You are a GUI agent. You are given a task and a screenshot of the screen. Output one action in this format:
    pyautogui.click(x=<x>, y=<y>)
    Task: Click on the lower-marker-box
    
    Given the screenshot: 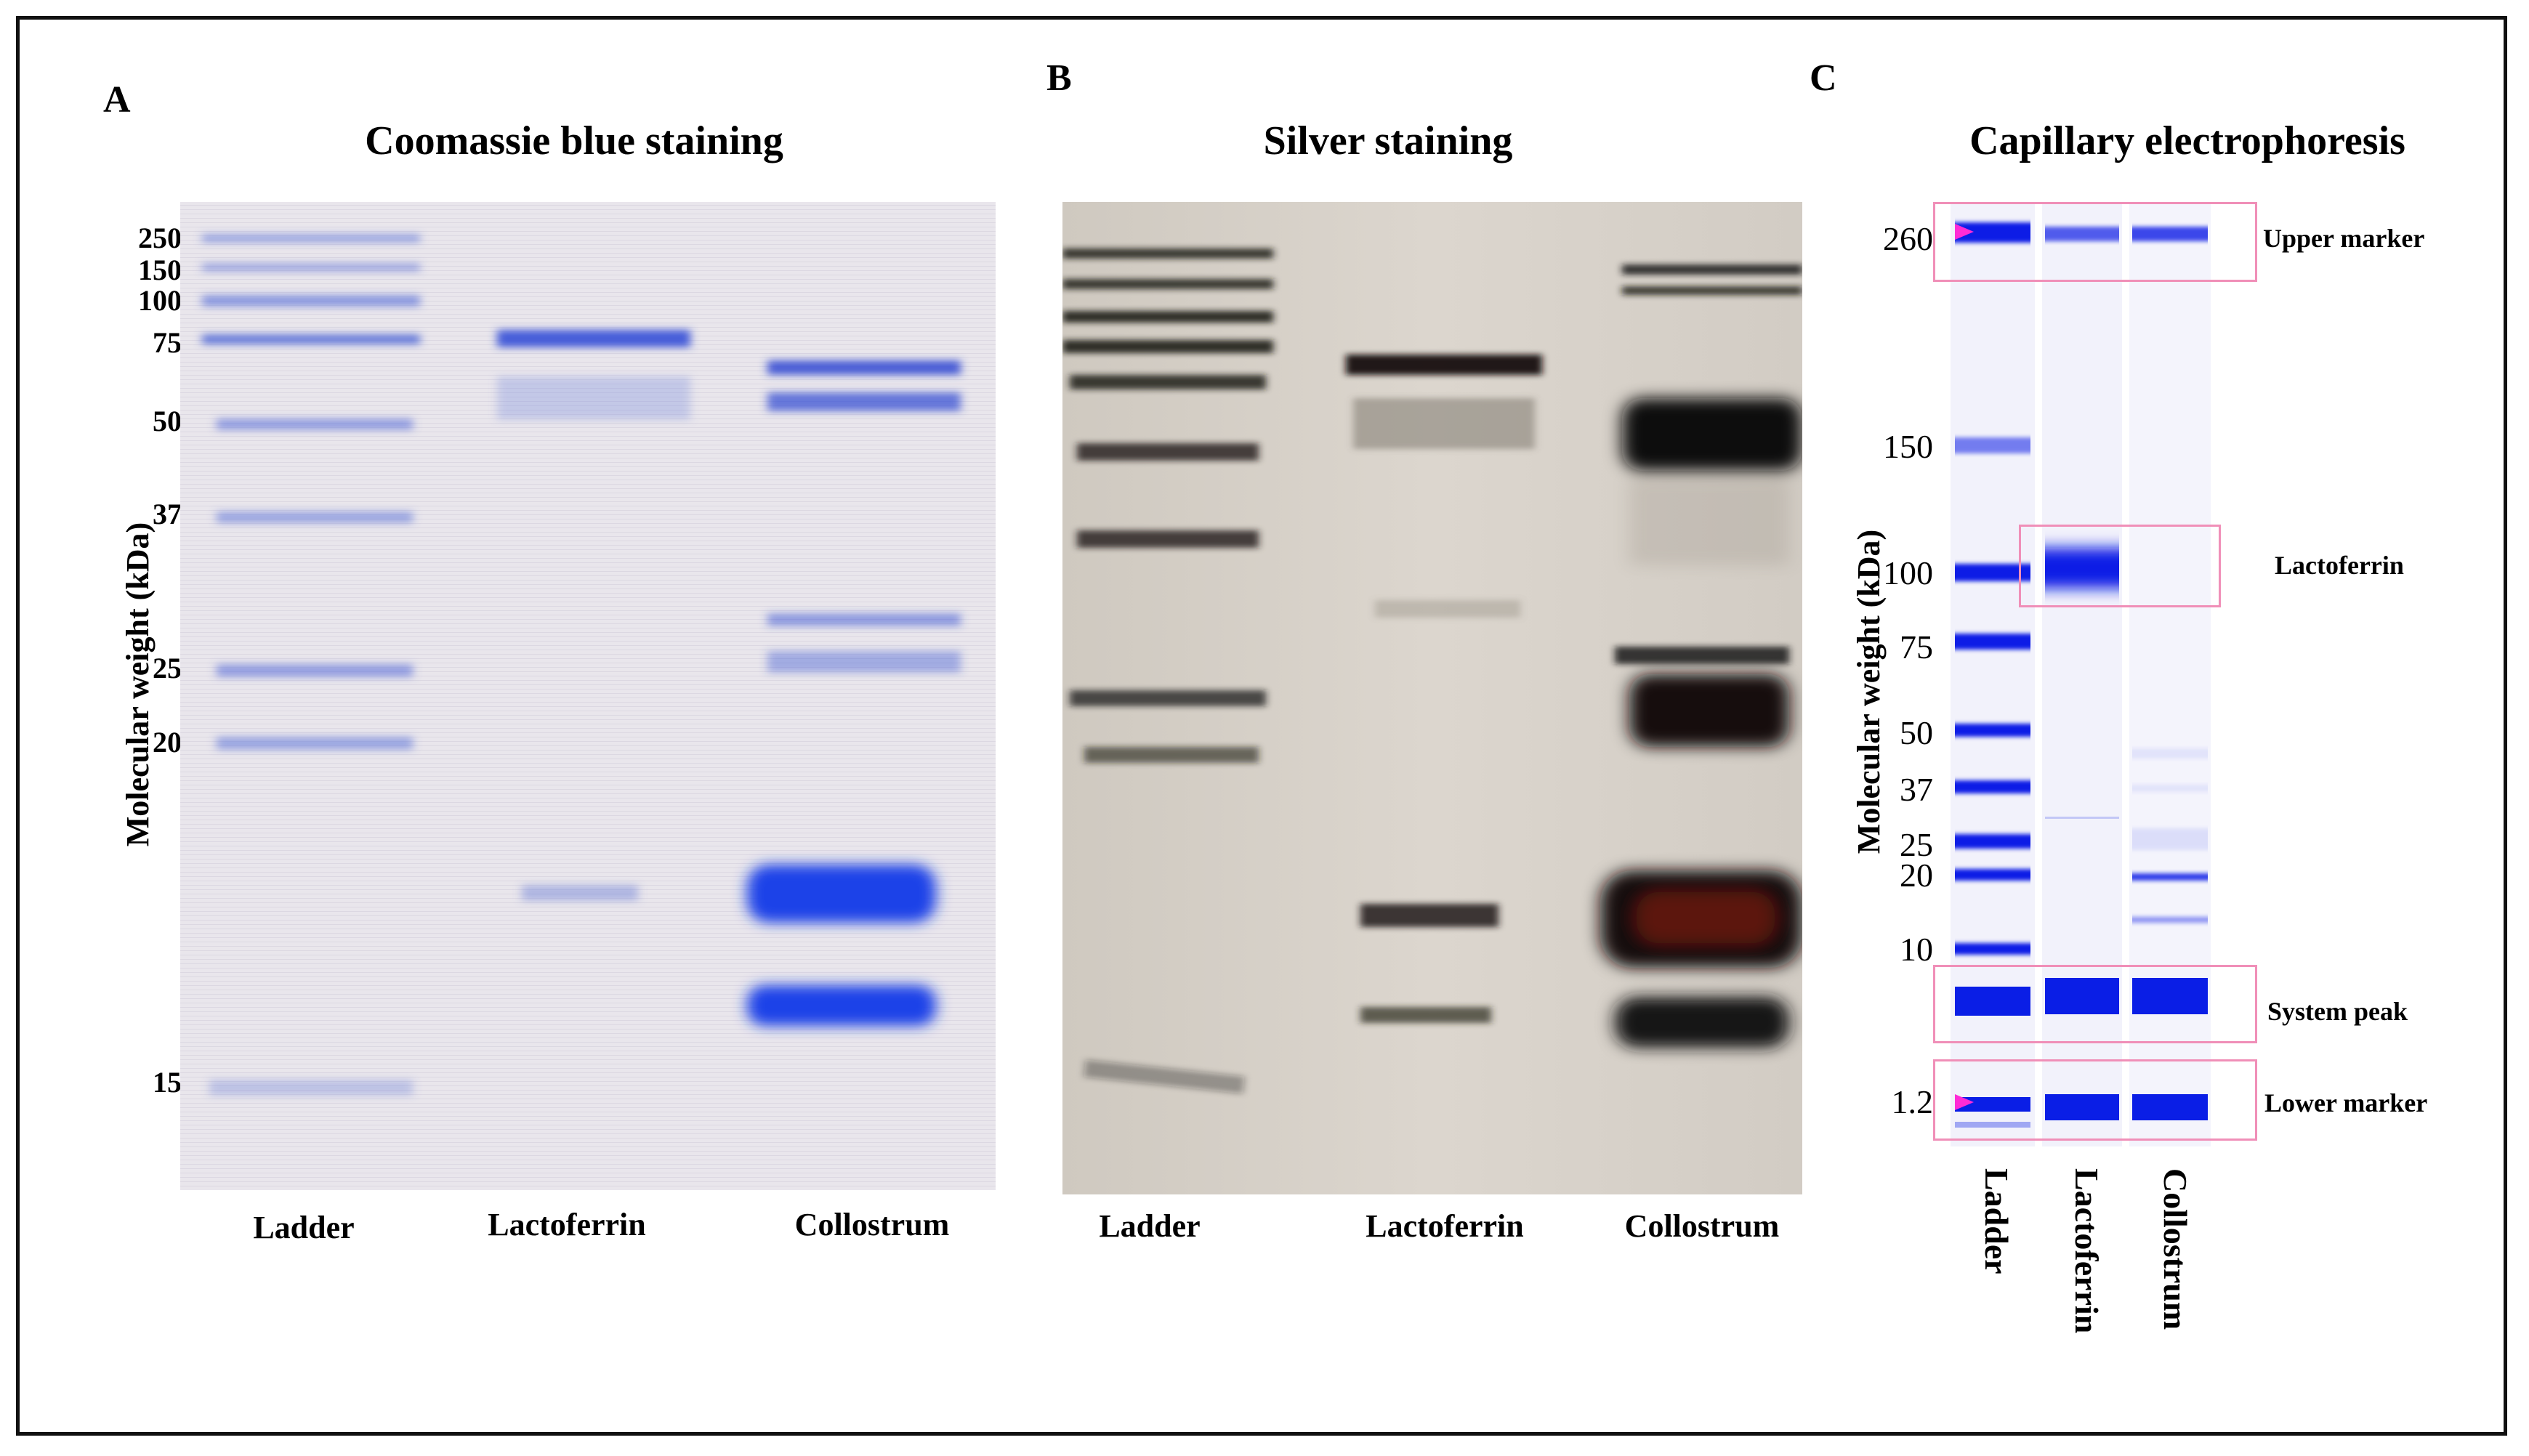 What is the action you would take?
    pyautogui.click(x=2095, y=1100)
    